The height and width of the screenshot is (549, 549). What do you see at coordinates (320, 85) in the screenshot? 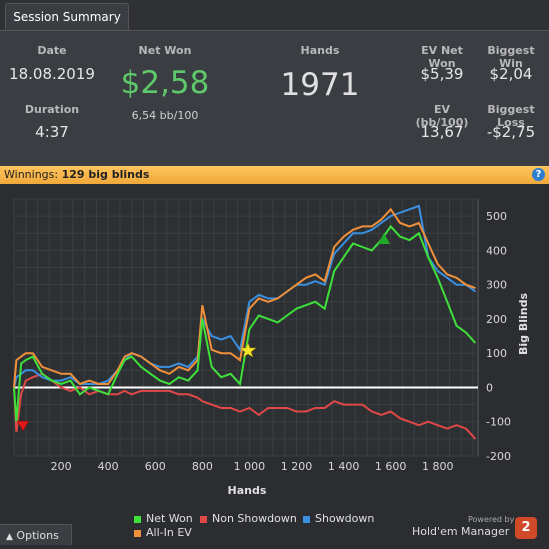
I see `hands-value: 1971` at bounding box center [320, 85].